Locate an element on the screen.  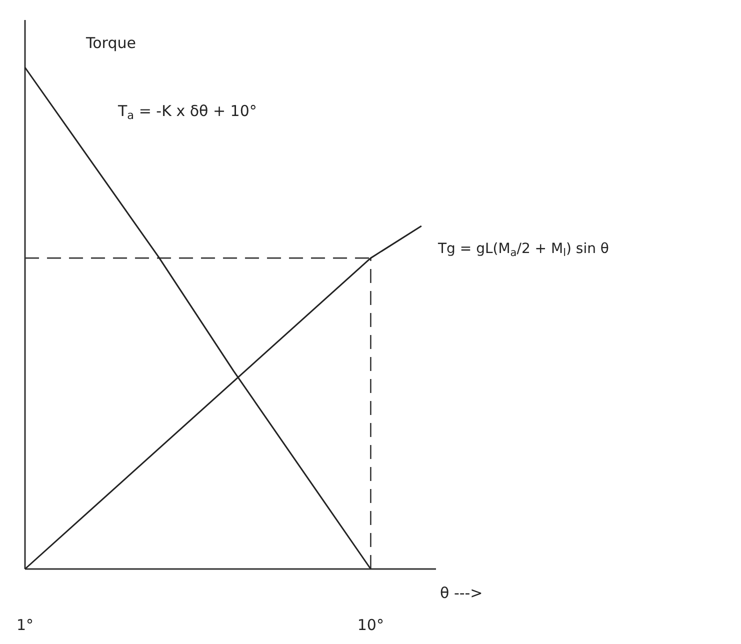
text: Tg = gL(M$_{a}$/2 + M$_{l}$) sin θ is located at coordinates (523, 250).